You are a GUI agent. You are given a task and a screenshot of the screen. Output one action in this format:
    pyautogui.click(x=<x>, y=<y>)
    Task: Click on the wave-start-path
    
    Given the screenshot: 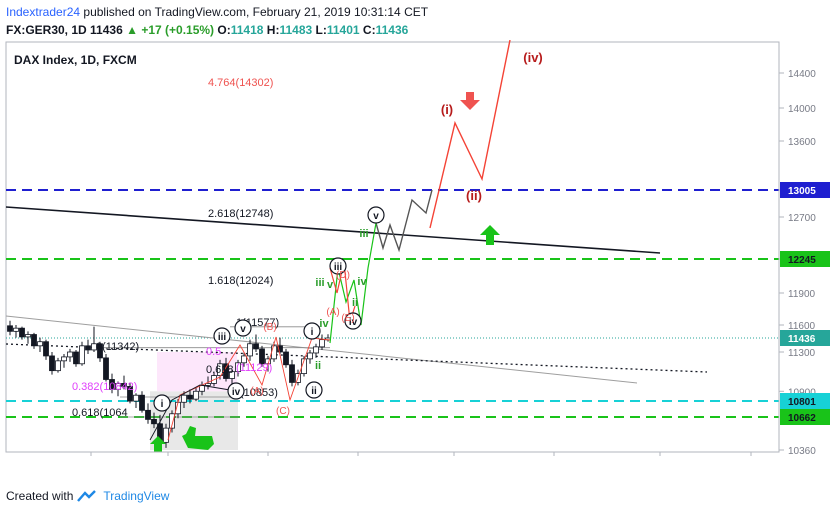 What is the action you would take?
    pyautogui.click(x=190, y=412)
    